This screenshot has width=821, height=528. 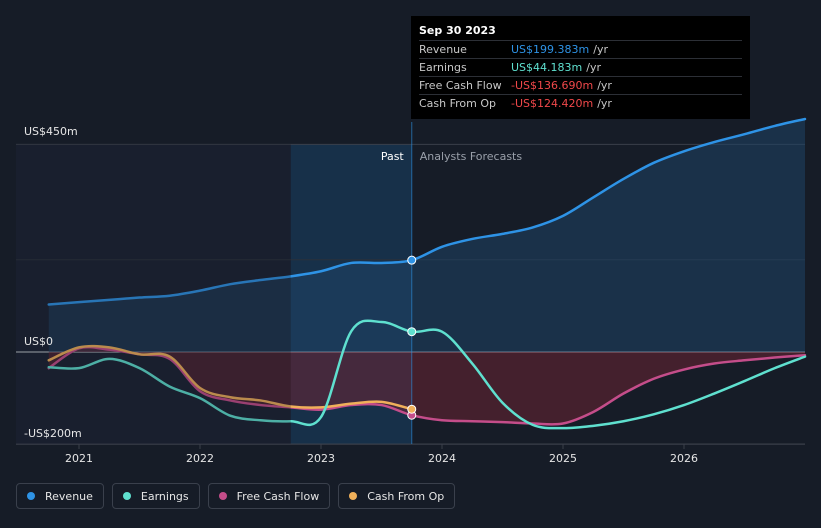 What do you see at coordinates (393, 156) in the screenshot?
I see `past-label: Past` at bounding box center [393, 156].